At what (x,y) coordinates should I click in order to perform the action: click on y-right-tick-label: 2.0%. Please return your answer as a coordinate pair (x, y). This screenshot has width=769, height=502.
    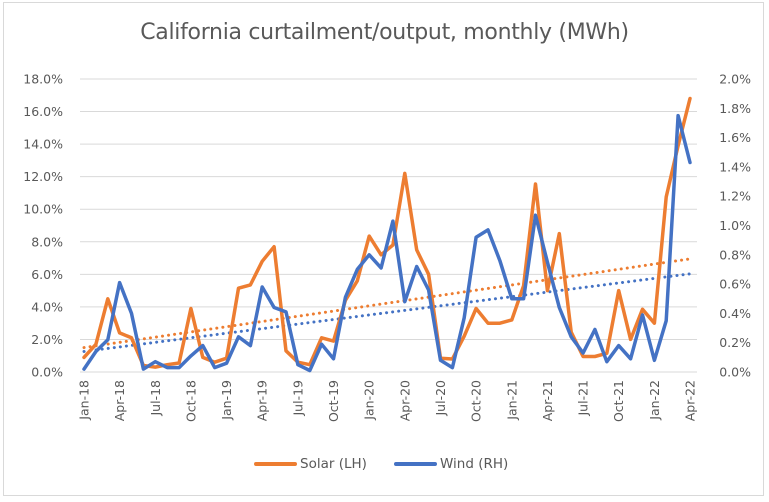
    Looking at the image, I should click on (735, 79).